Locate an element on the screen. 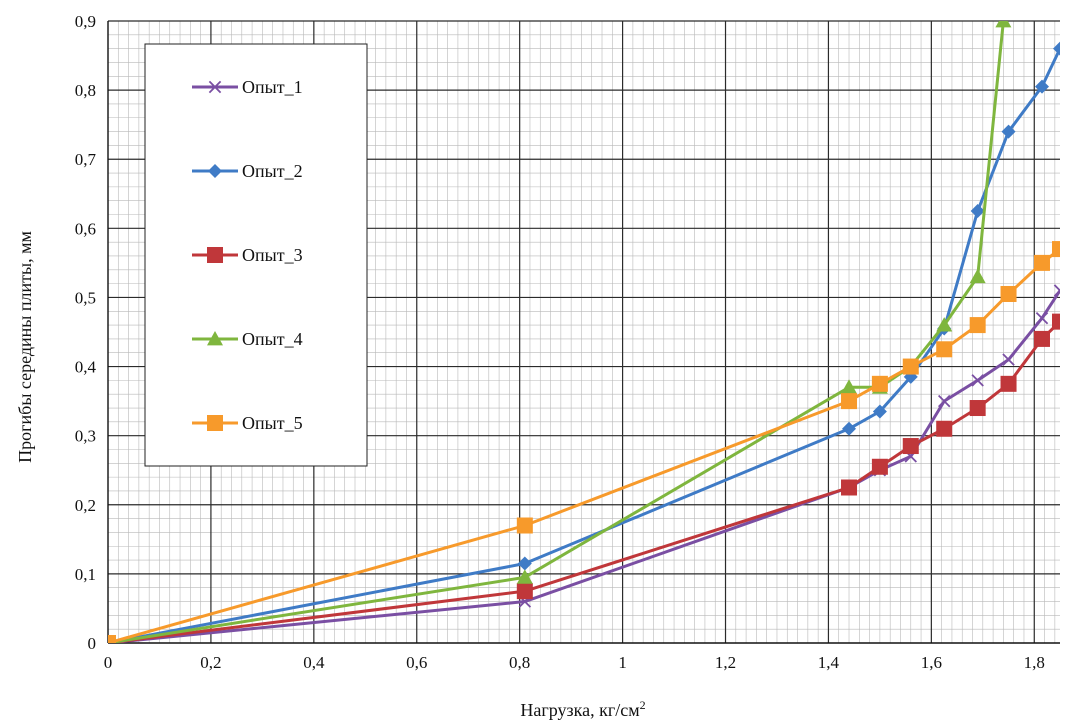 This screenshot has width=1074, height=727. x-axis-title-superscript: 2 is located at coordinates (643, 705).